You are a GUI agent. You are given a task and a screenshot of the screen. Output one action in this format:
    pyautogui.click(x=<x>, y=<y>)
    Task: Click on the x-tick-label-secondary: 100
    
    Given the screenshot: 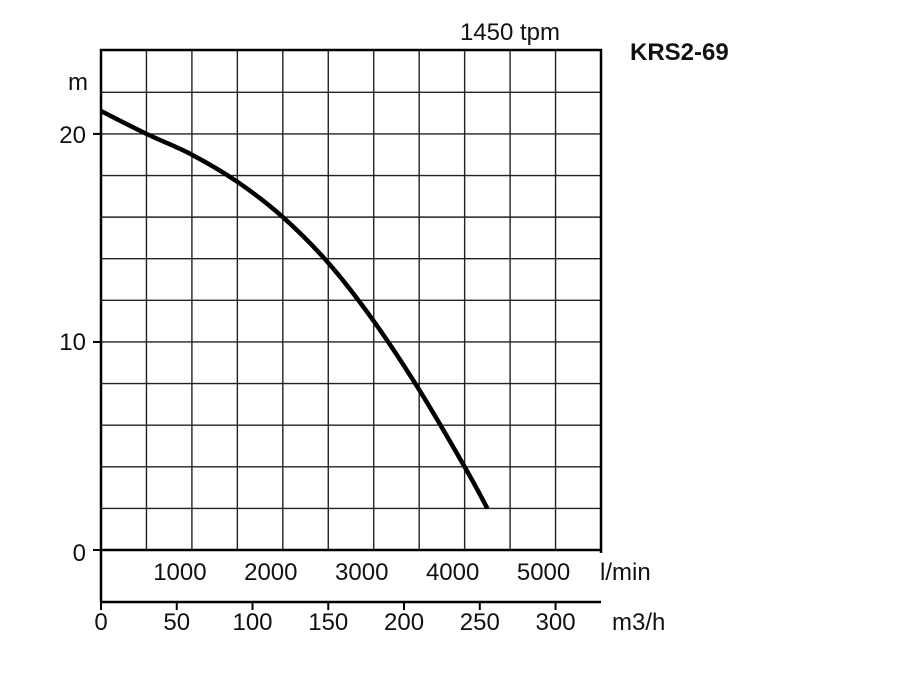 What is the action you would take?
    pyautogui.click(x=252, y=622)
    